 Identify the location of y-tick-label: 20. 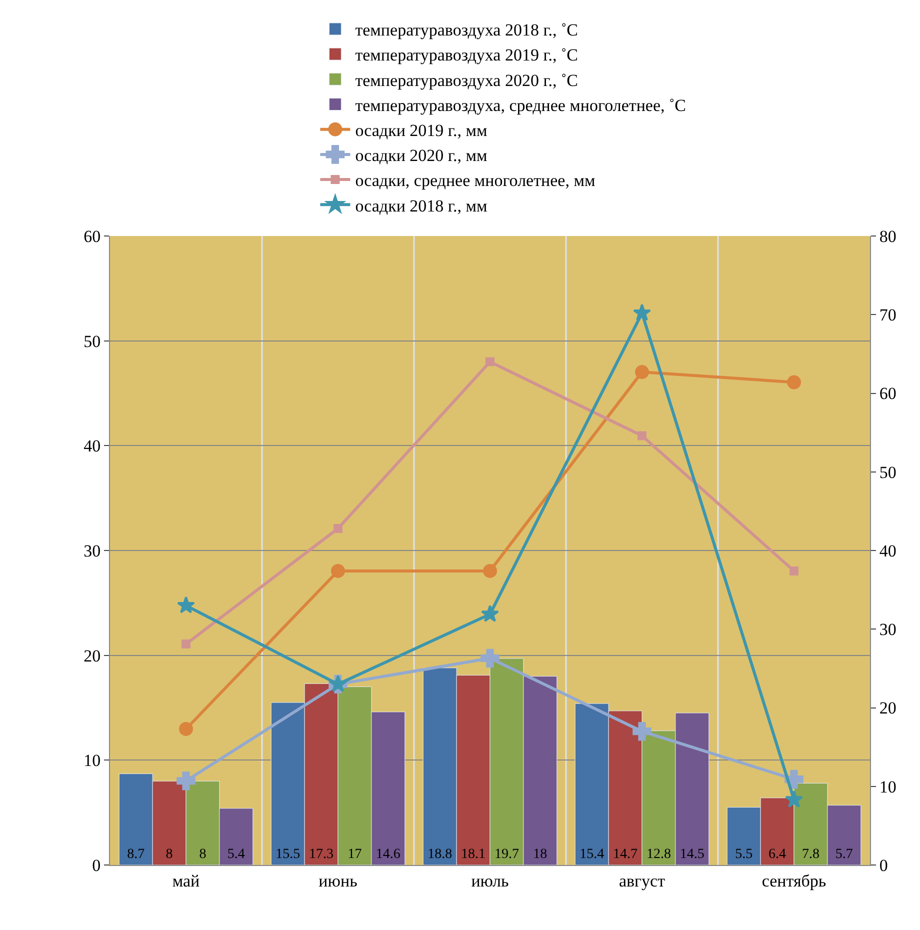
(92, 656).